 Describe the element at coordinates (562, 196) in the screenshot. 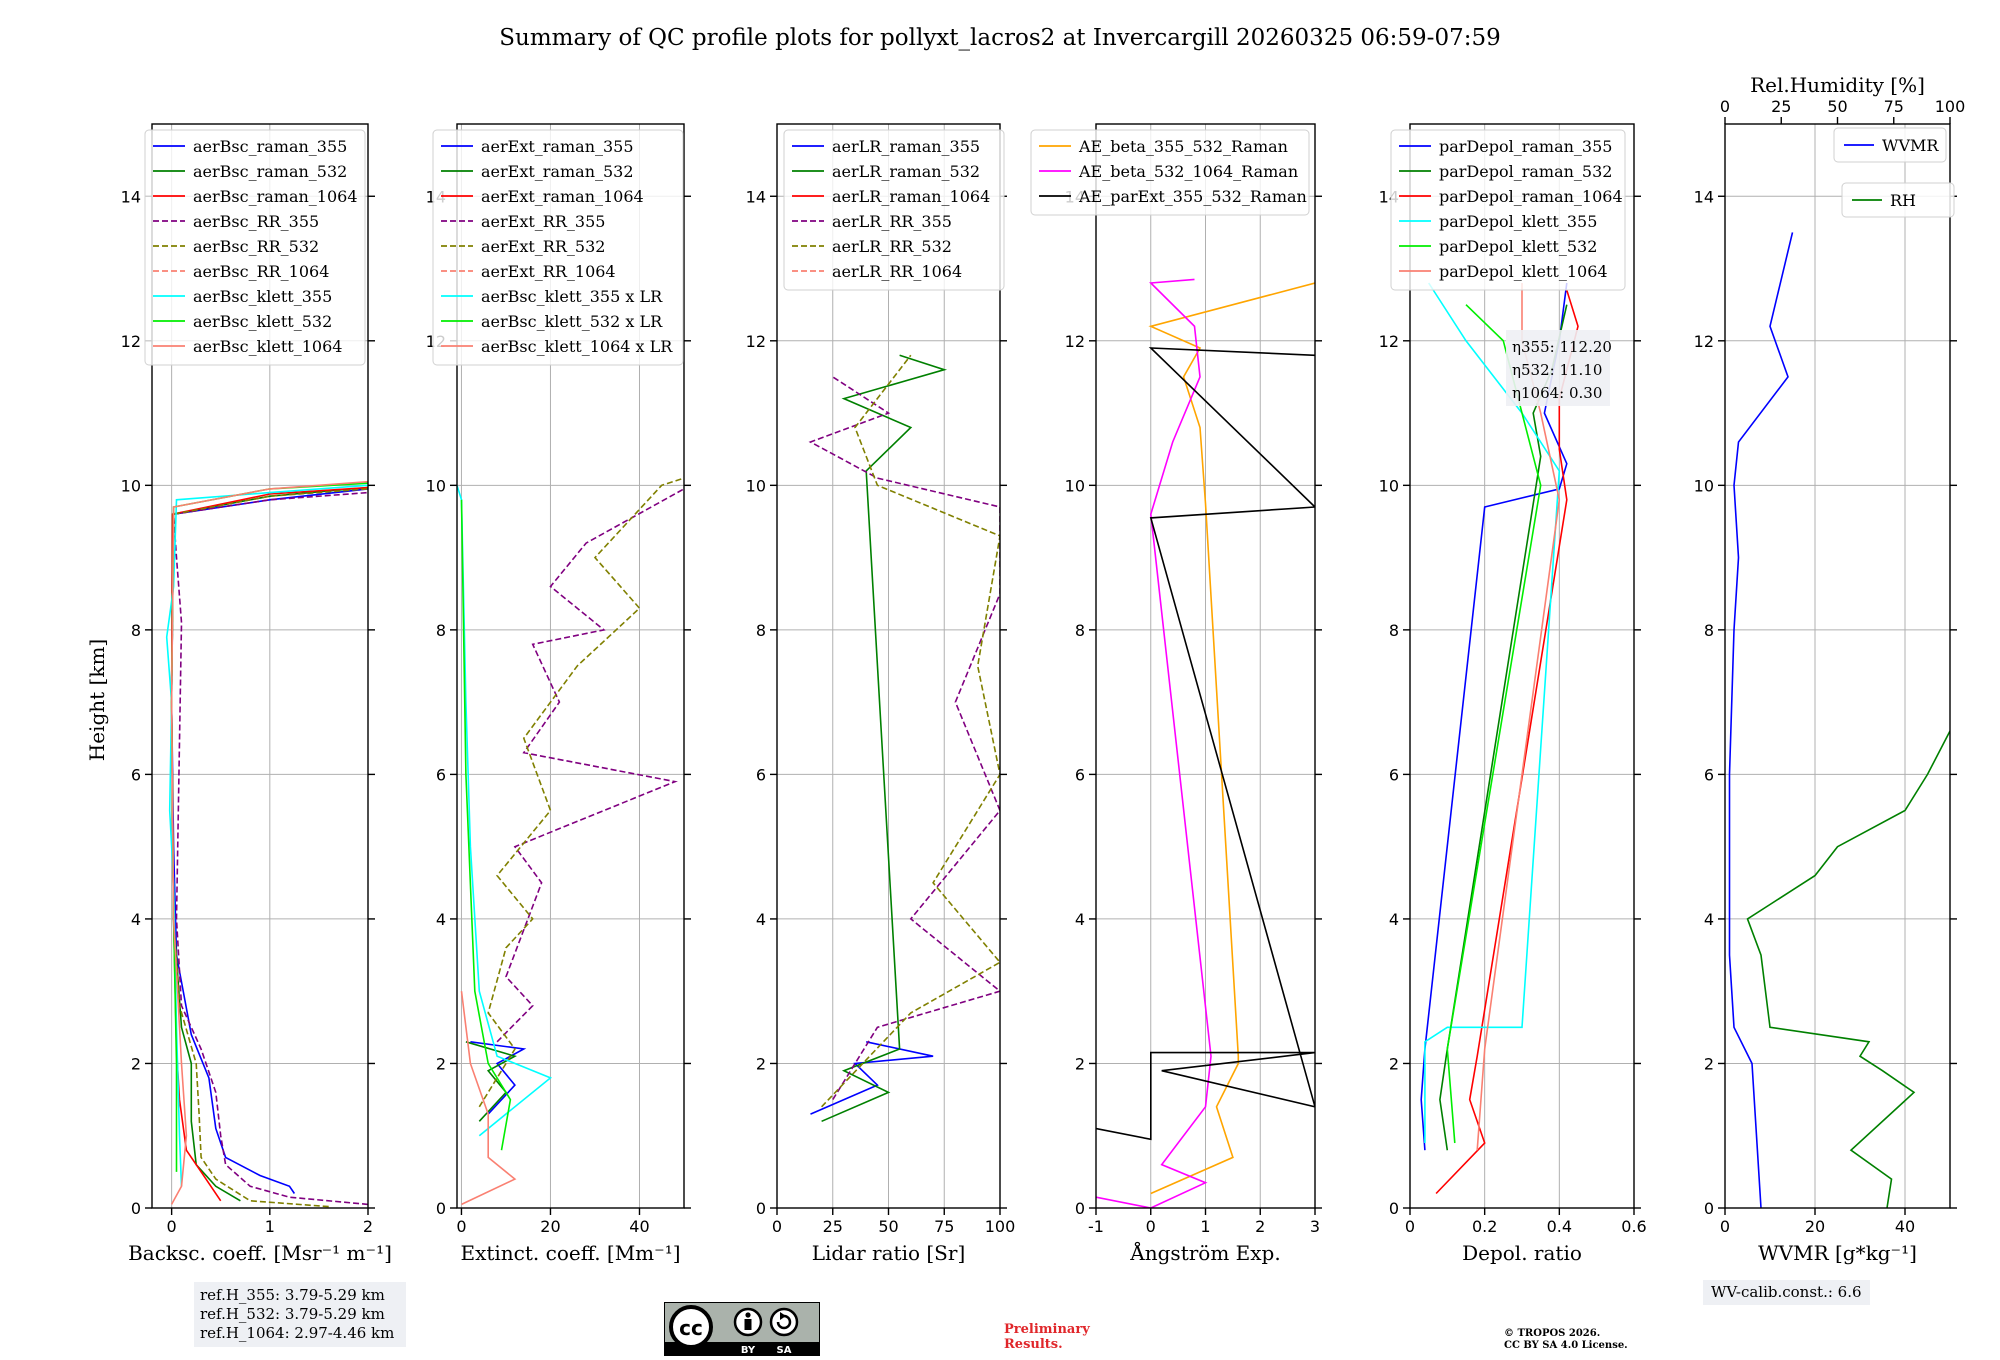

I see `legend-label: aerExt_raman_1064` at that location.